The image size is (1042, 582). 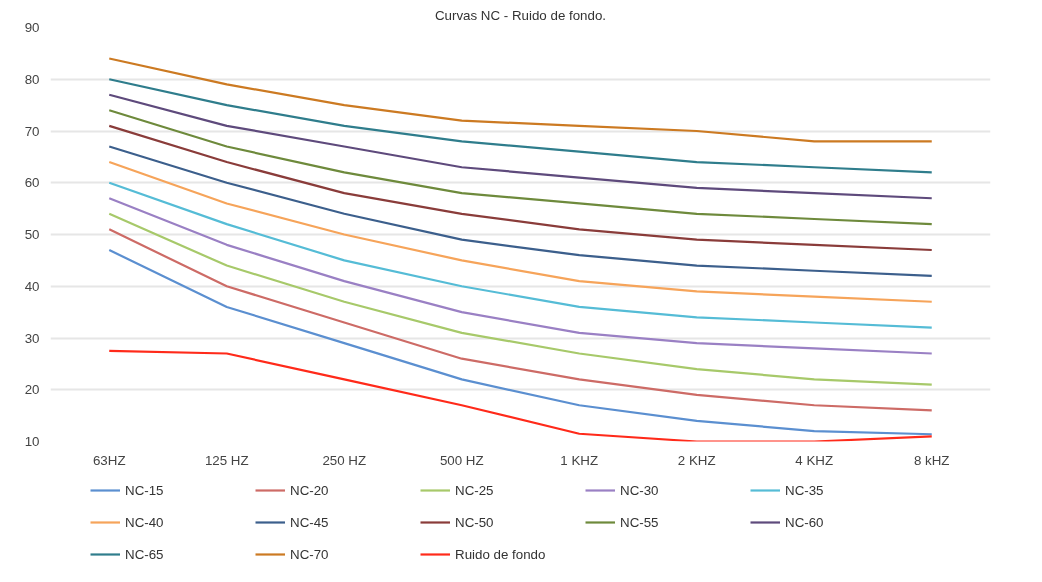 What do you see at coordinates (32, 338) in the screenshot?
I see `y-tick-label: 30` at bounding box center [32, 338].